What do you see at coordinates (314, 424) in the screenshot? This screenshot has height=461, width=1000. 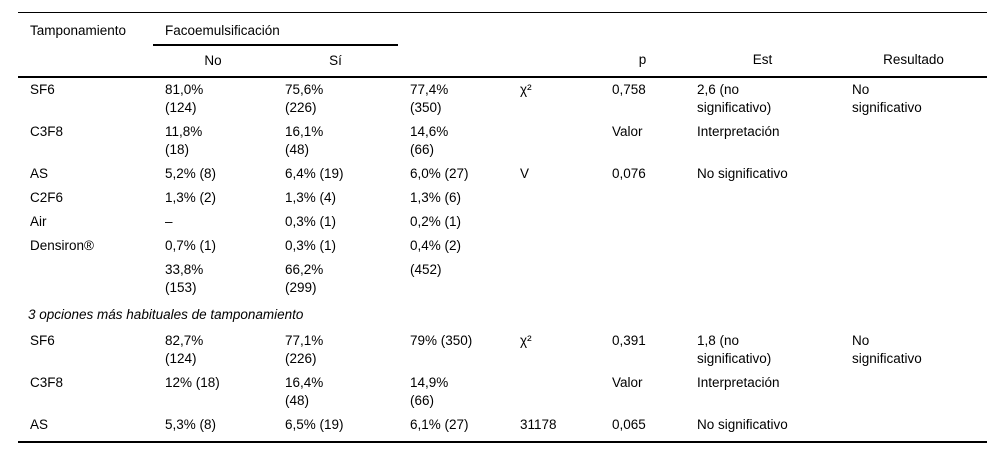 I see `cell-si: 6,5% (19)` at bounding box center [314, 424].